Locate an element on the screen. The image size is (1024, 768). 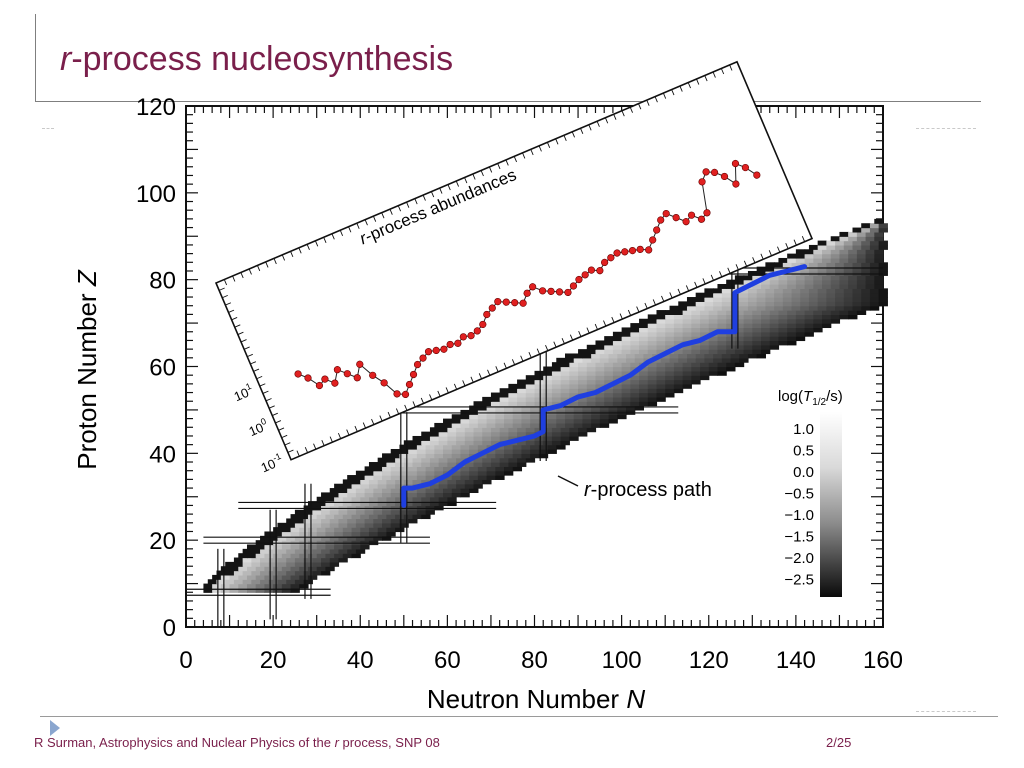
inset-y-tick-label: 10-1 is located at coordinates (271, 463).